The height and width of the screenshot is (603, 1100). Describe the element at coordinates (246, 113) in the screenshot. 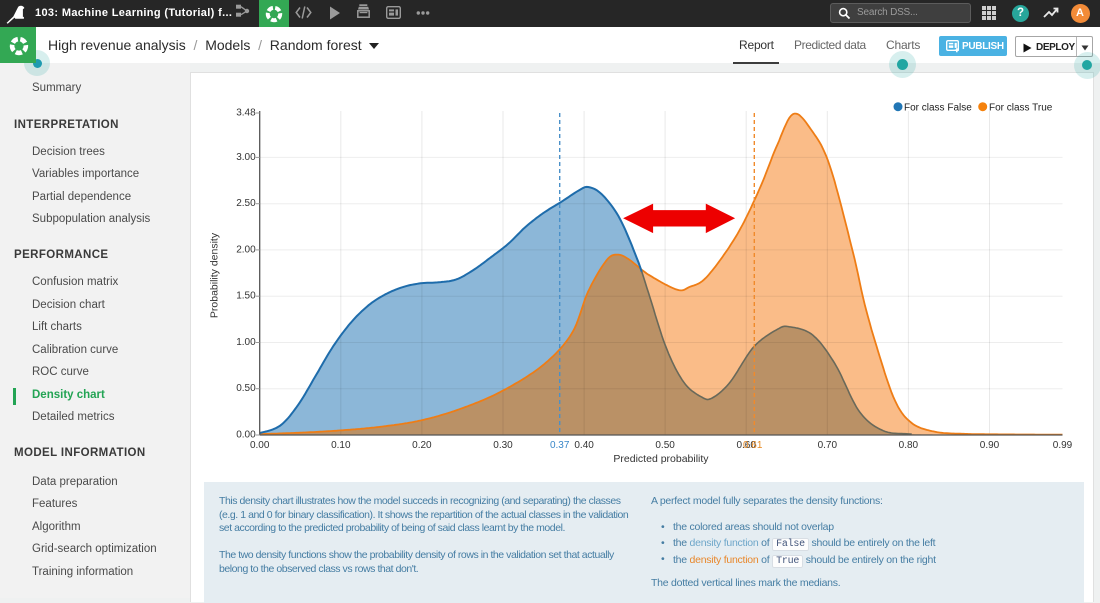

I see `svg-text: 3.48` at that location.